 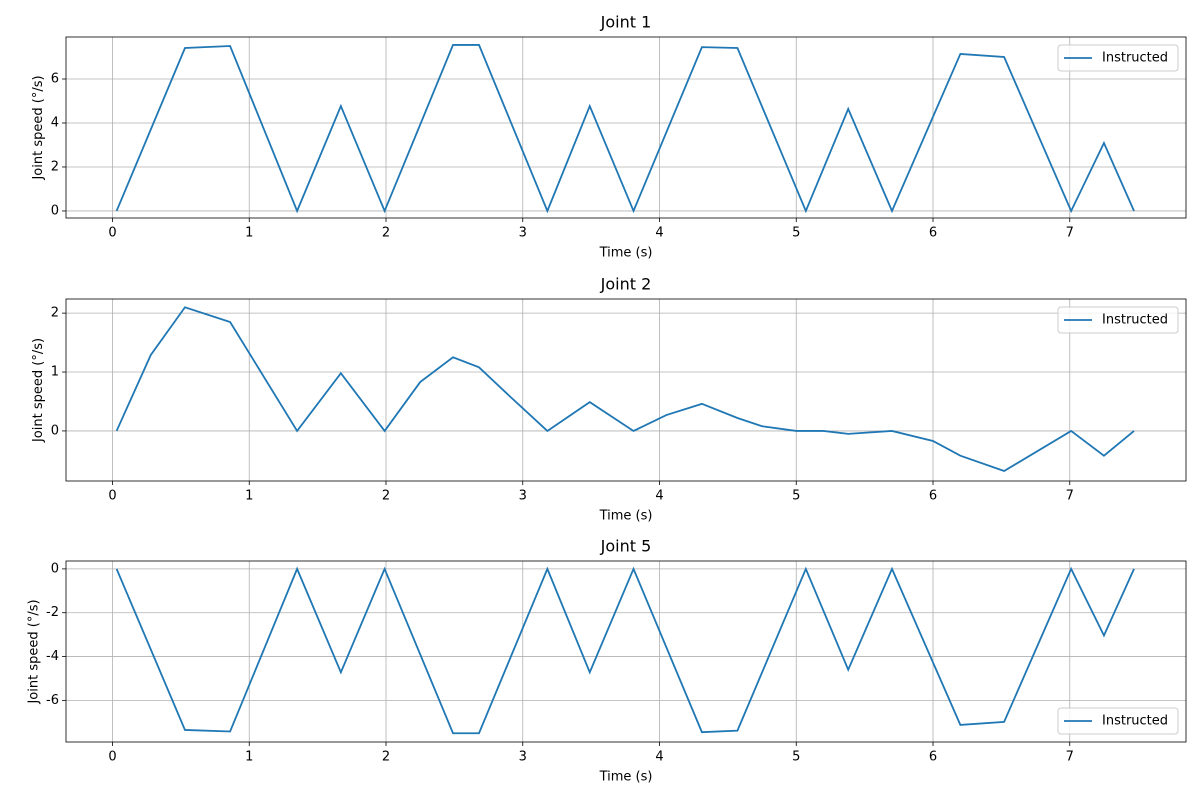 What do you see at coordinates (52, 700) in the screenshot?
I see `y-tick-label: -6` at bounding box center [52, 700].